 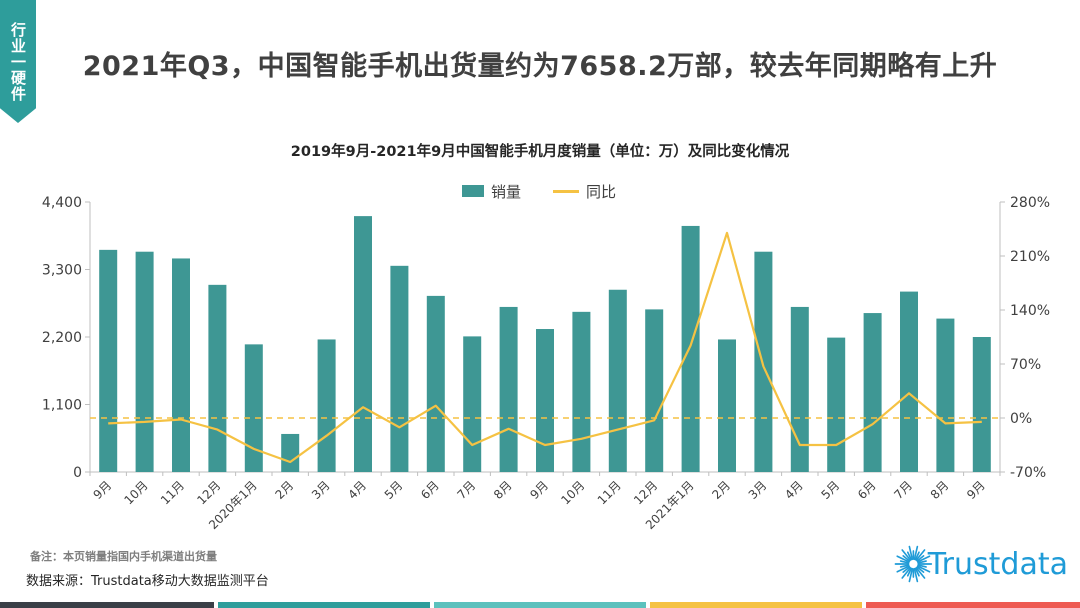 What do you see at coordinates (62, 203) in the screenshot?
I see `y-left-tick-label: 4,400` at bounding box center [62, 203].